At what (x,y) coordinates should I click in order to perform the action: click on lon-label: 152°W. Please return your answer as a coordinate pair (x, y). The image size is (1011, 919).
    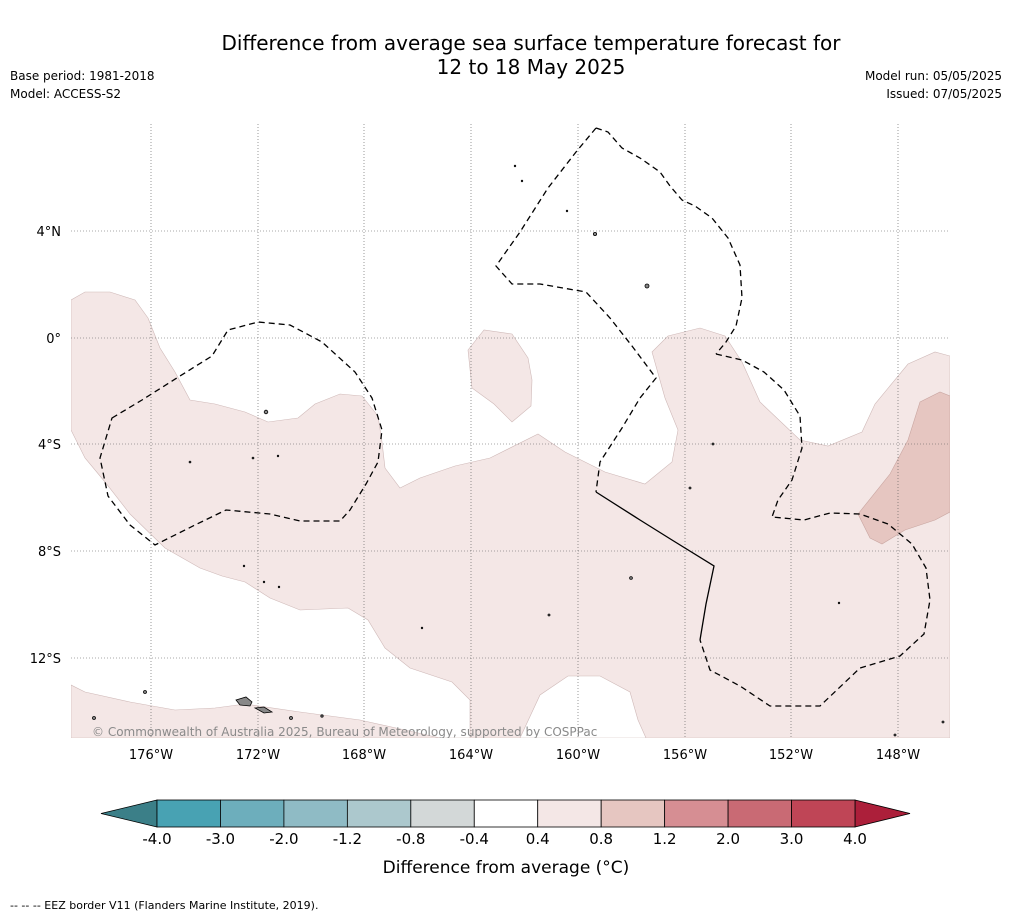
    Looking at the image, I should click on (791, 755).